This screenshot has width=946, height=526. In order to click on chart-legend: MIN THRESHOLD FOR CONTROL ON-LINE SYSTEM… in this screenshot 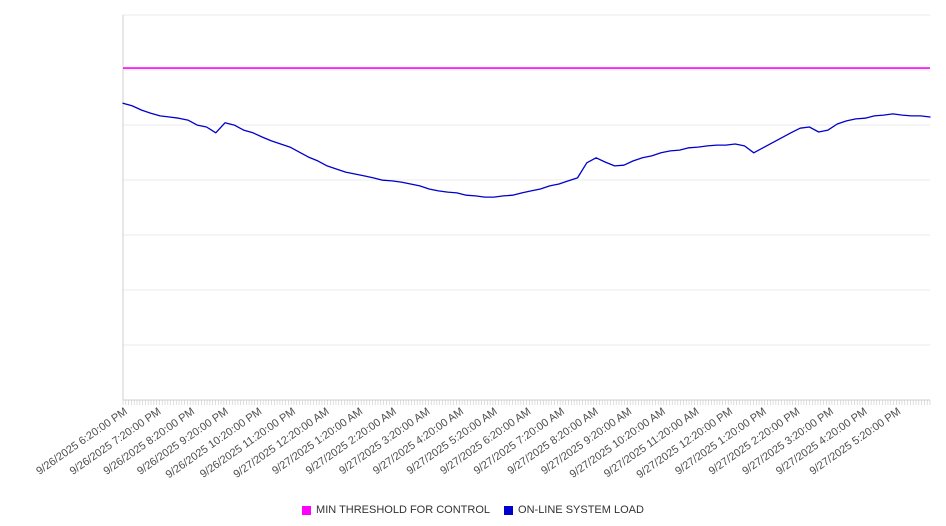, I will do `click(473, 510)`.